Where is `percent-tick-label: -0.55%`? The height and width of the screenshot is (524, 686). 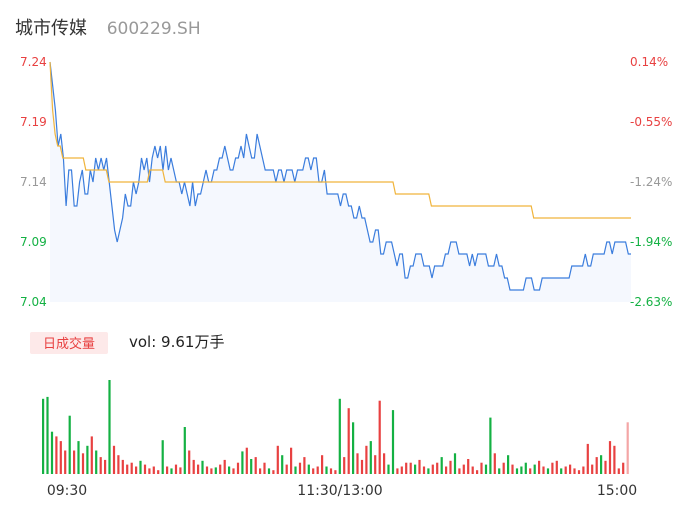 percent-tick-label: -0.55% is located at coordinates (651, 122).